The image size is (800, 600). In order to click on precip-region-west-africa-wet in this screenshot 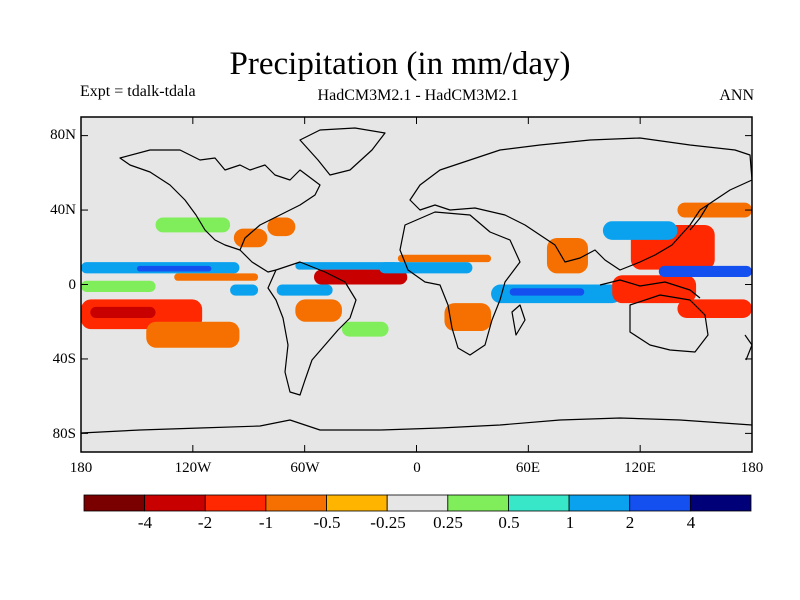, I will do `click(426, 268)`.